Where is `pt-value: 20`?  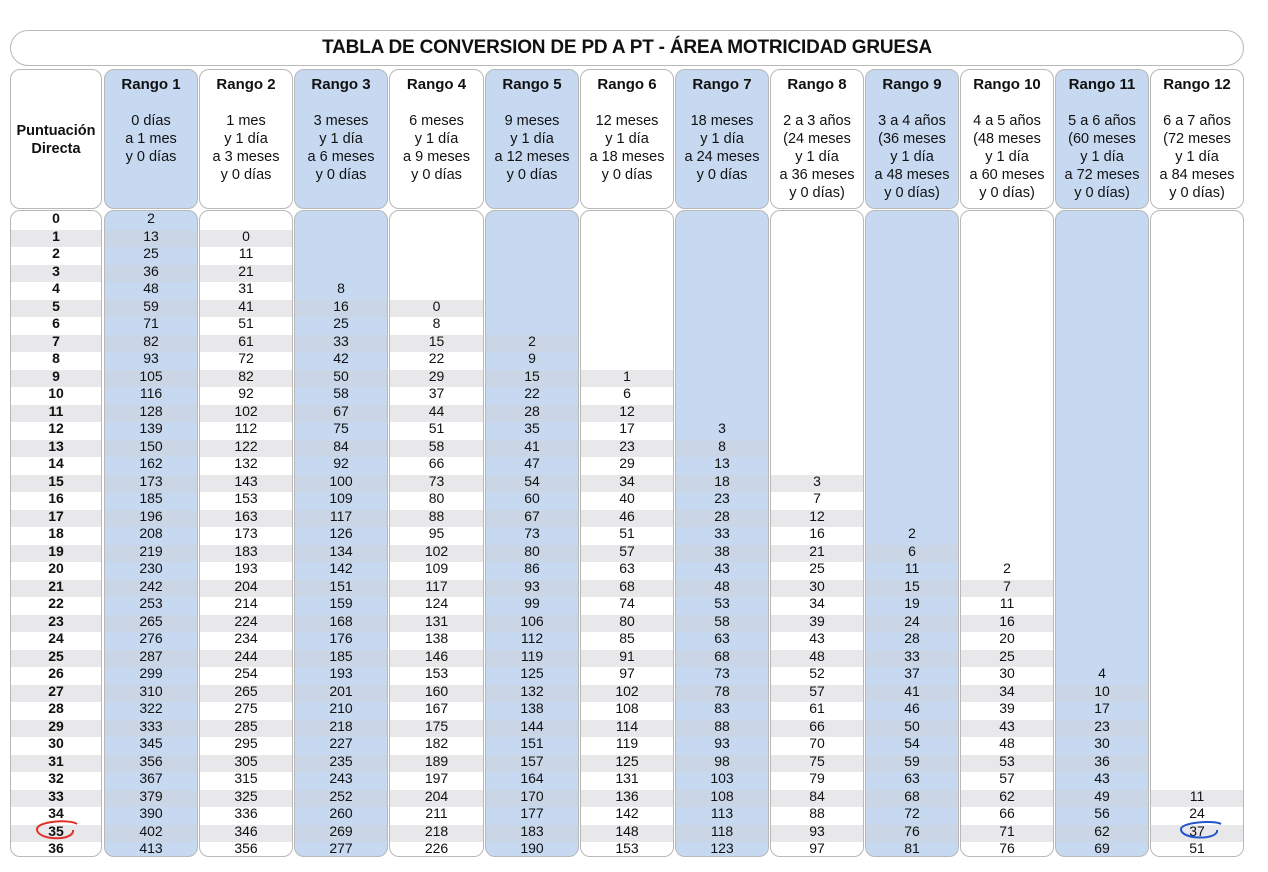 pt-value: 20 is located at coordinates (1007, 638).